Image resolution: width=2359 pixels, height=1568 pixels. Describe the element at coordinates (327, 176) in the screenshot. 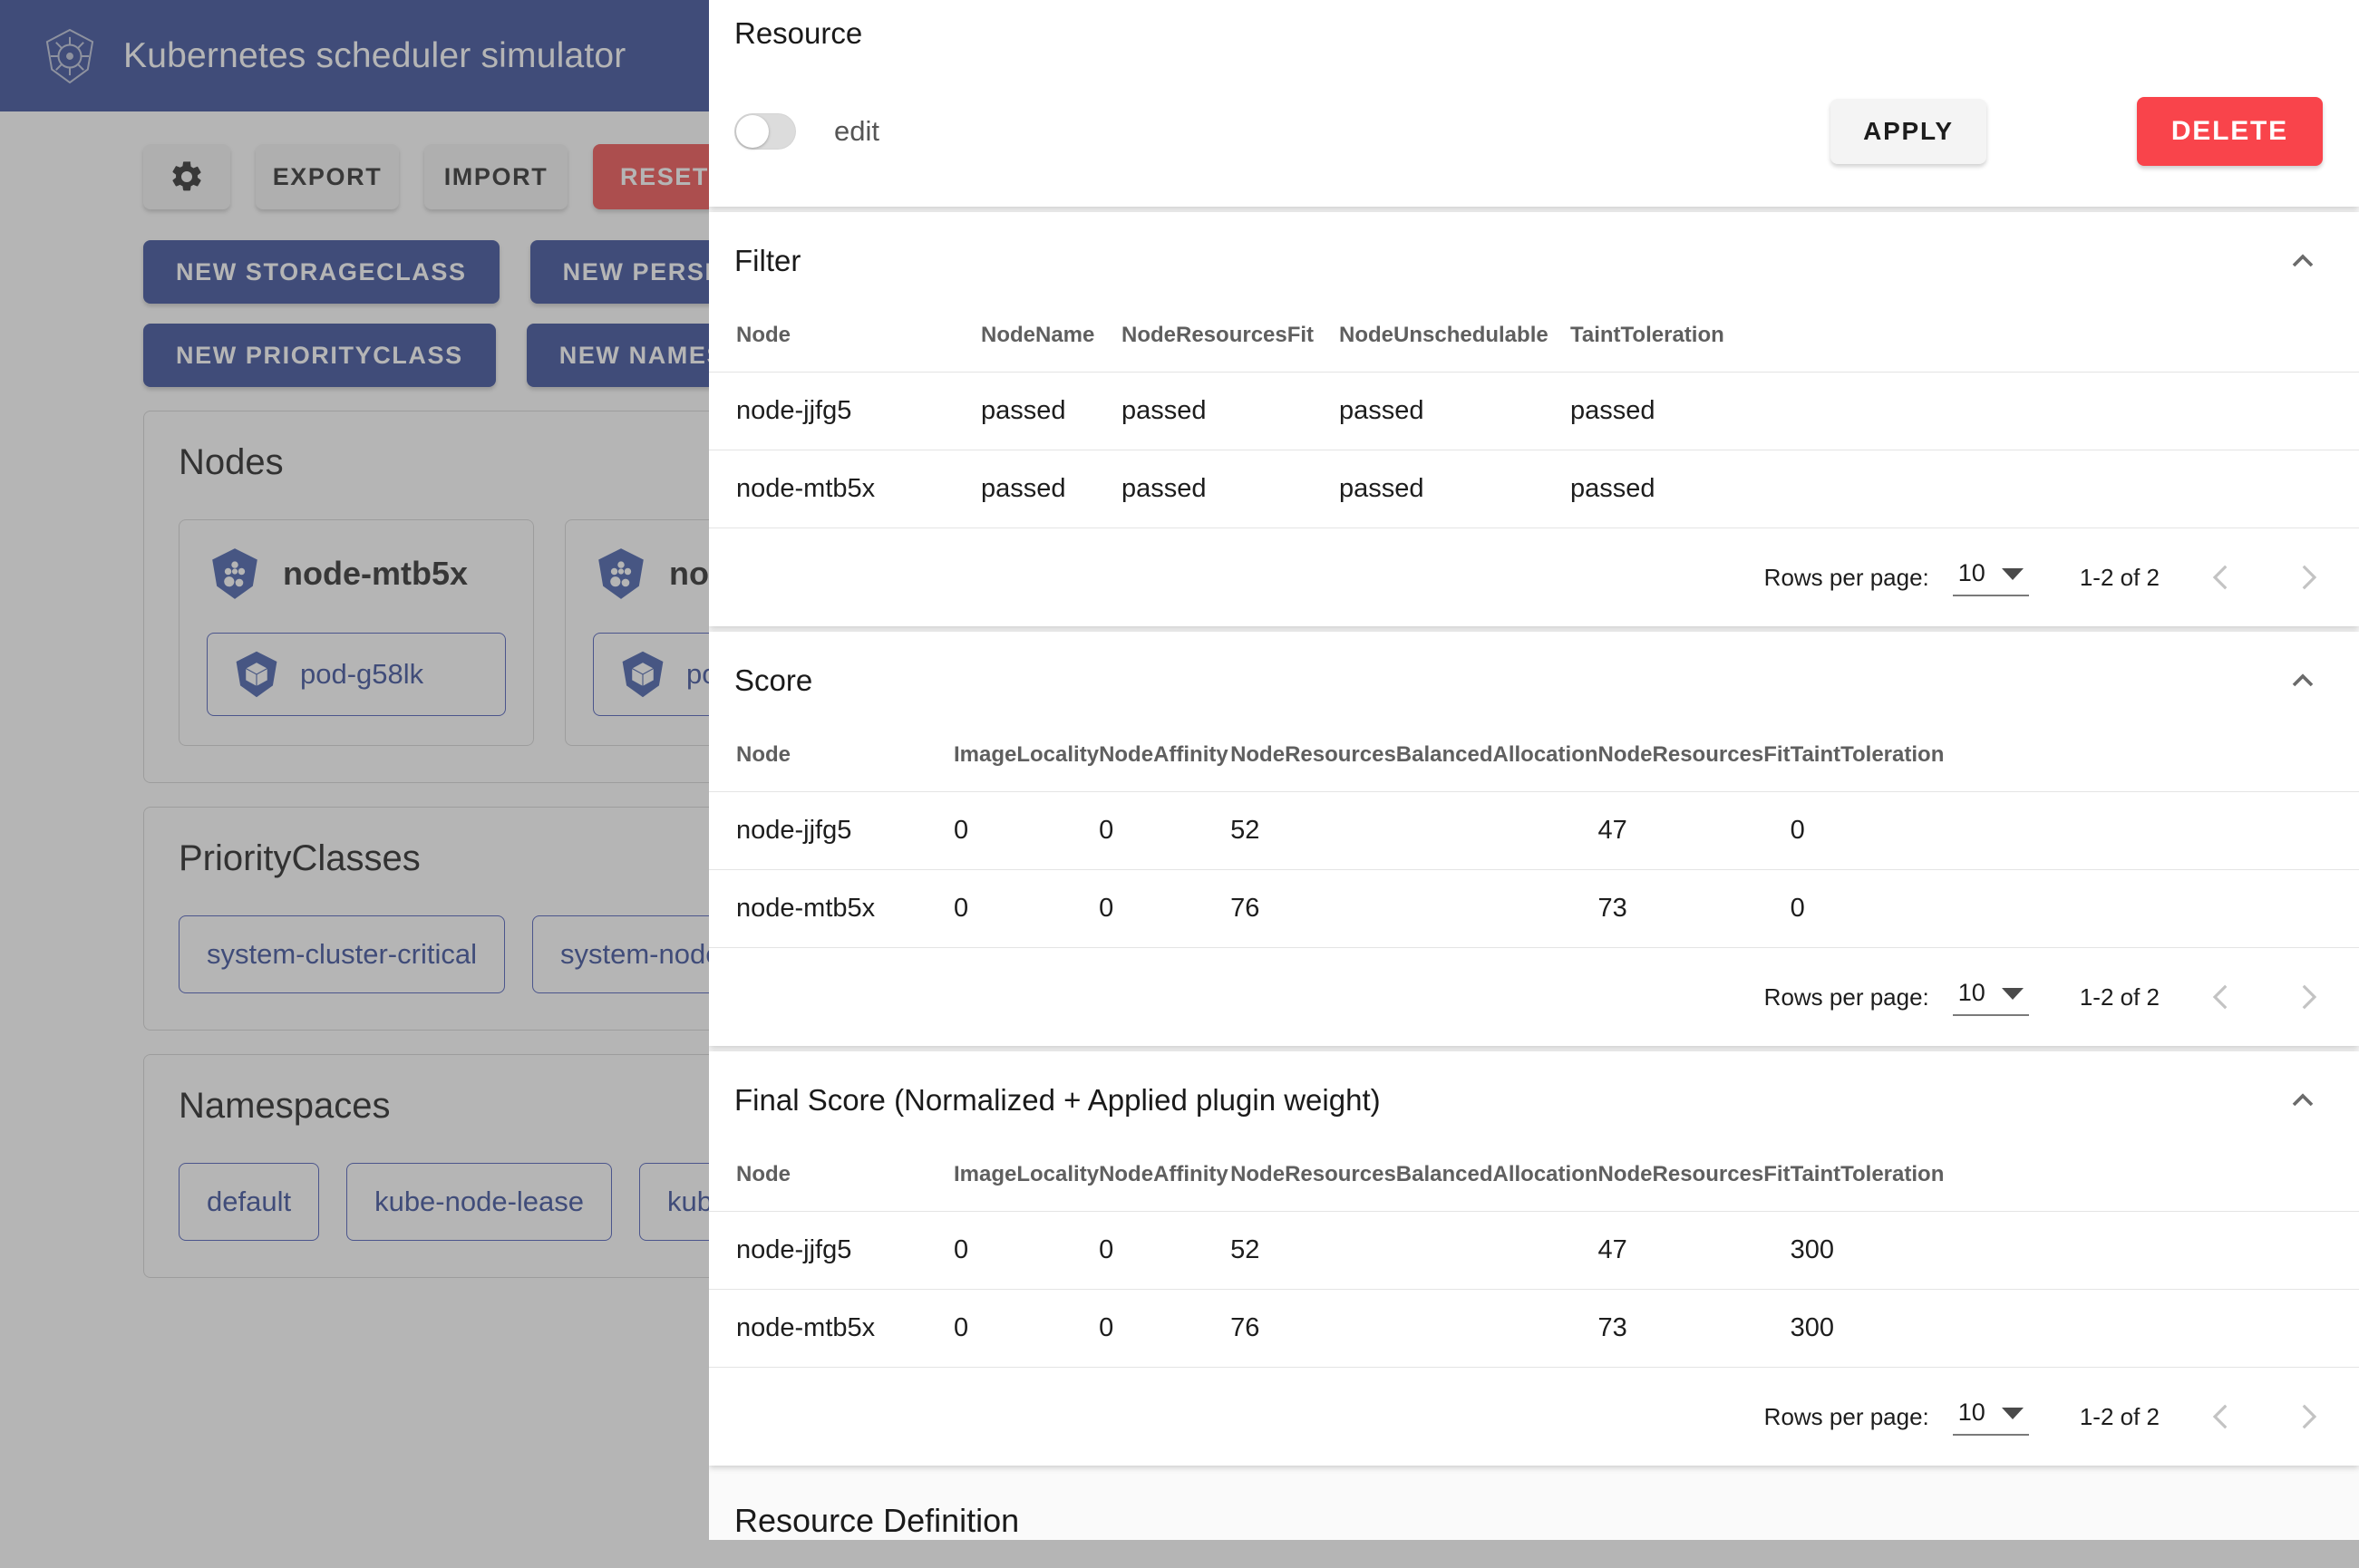

I see `export-button: EXPORT` at that location.